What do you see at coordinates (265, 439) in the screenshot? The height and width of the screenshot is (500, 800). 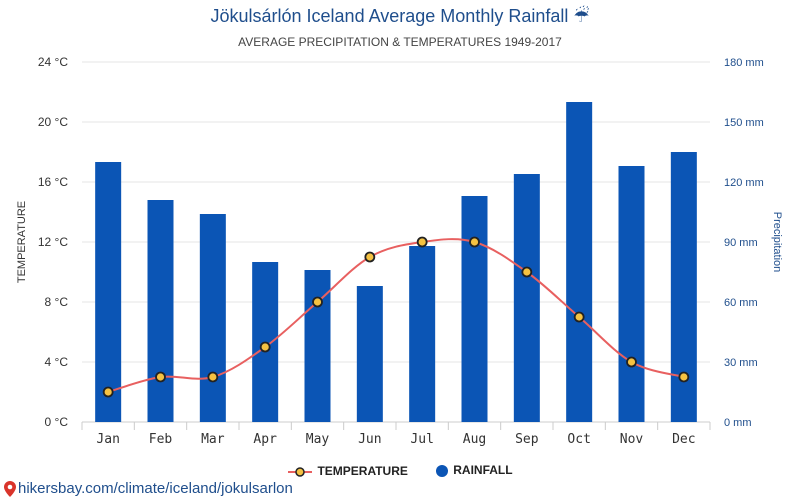 I see `x-tick-label: Apr` at bounding box center [265, 439].